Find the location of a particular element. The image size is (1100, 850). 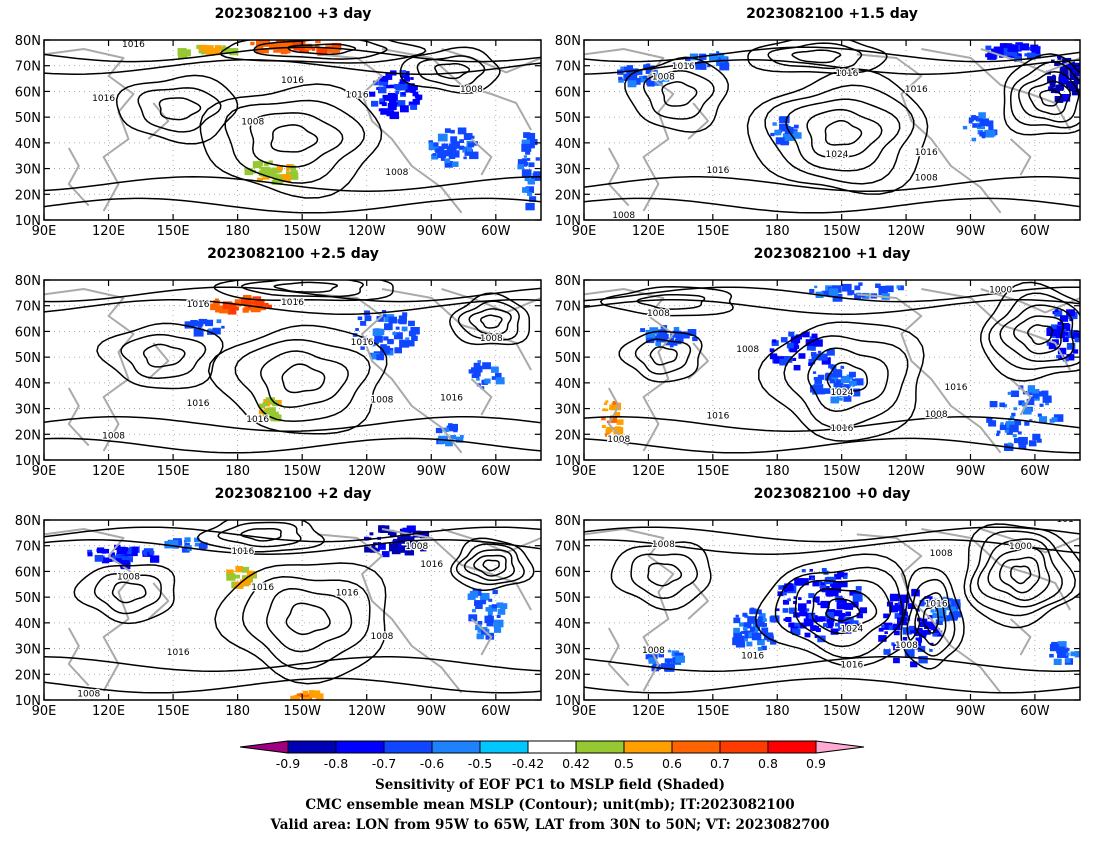

lat-label: 50N is located at coordinates (28, 598).